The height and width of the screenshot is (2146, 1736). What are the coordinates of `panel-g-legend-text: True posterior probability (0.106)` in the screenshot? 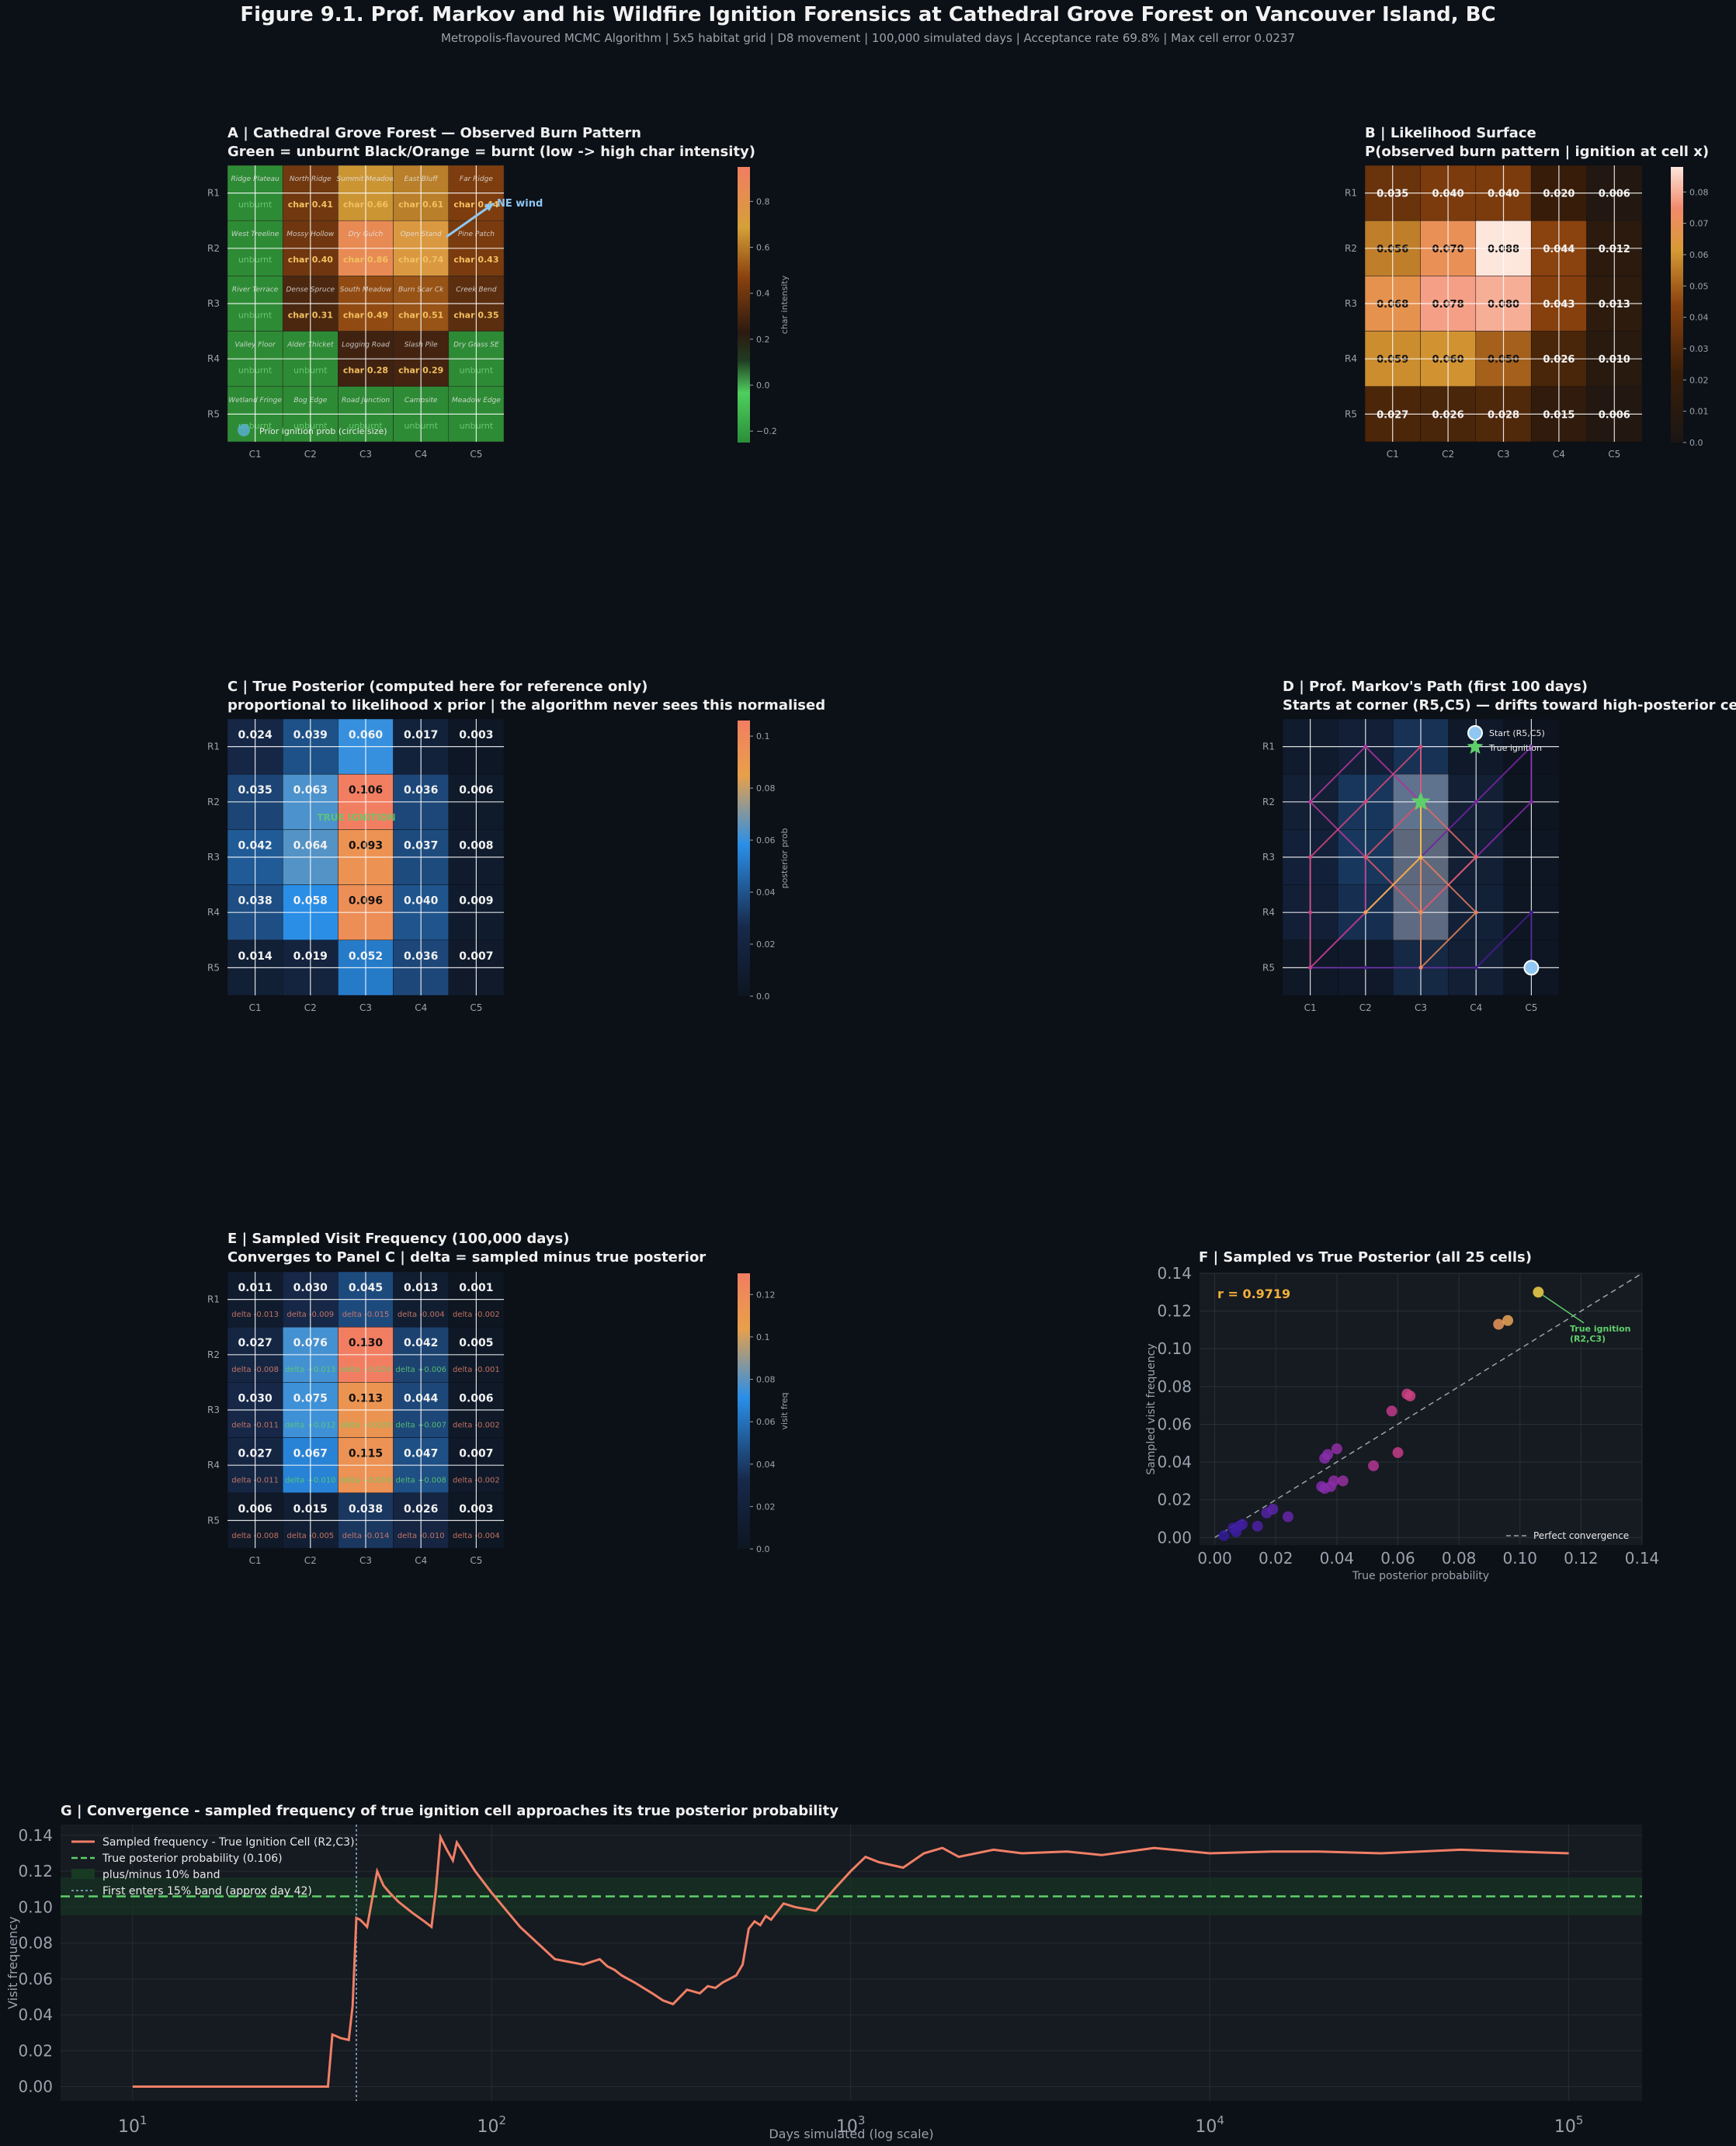 It's located at (192, 1859).